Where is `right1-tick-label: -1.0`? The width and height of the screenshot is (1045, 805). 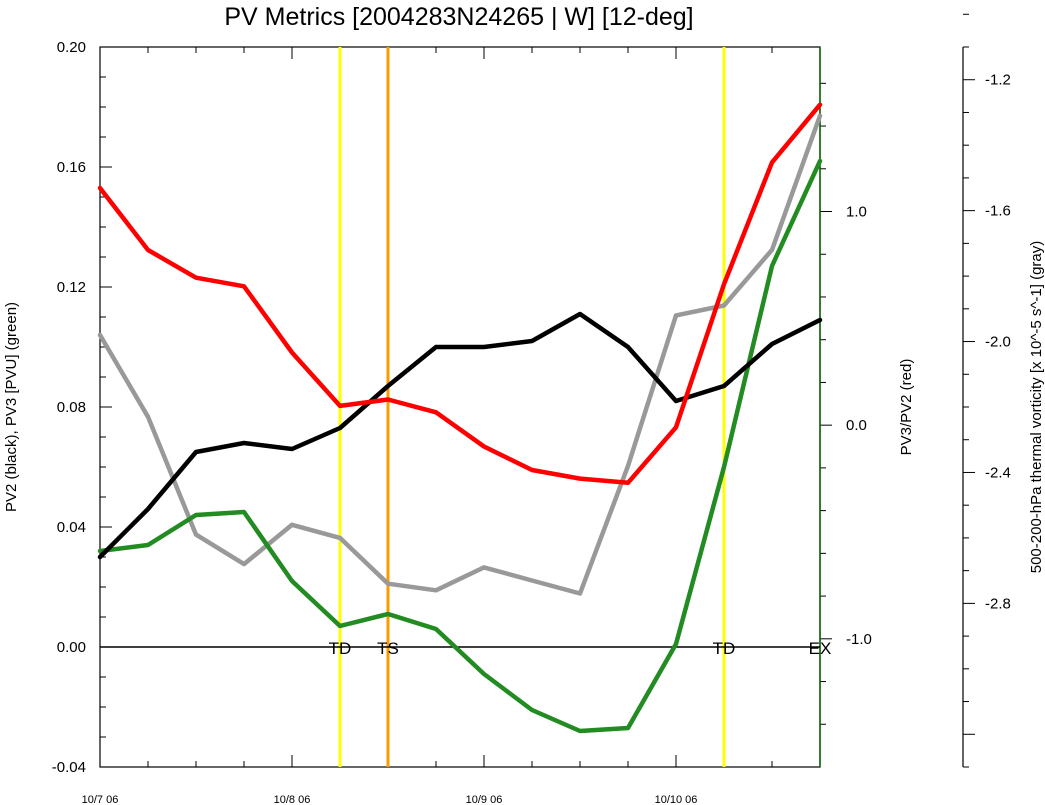
right1-tick-label: -1.0 is located at coordinates (859, 639).